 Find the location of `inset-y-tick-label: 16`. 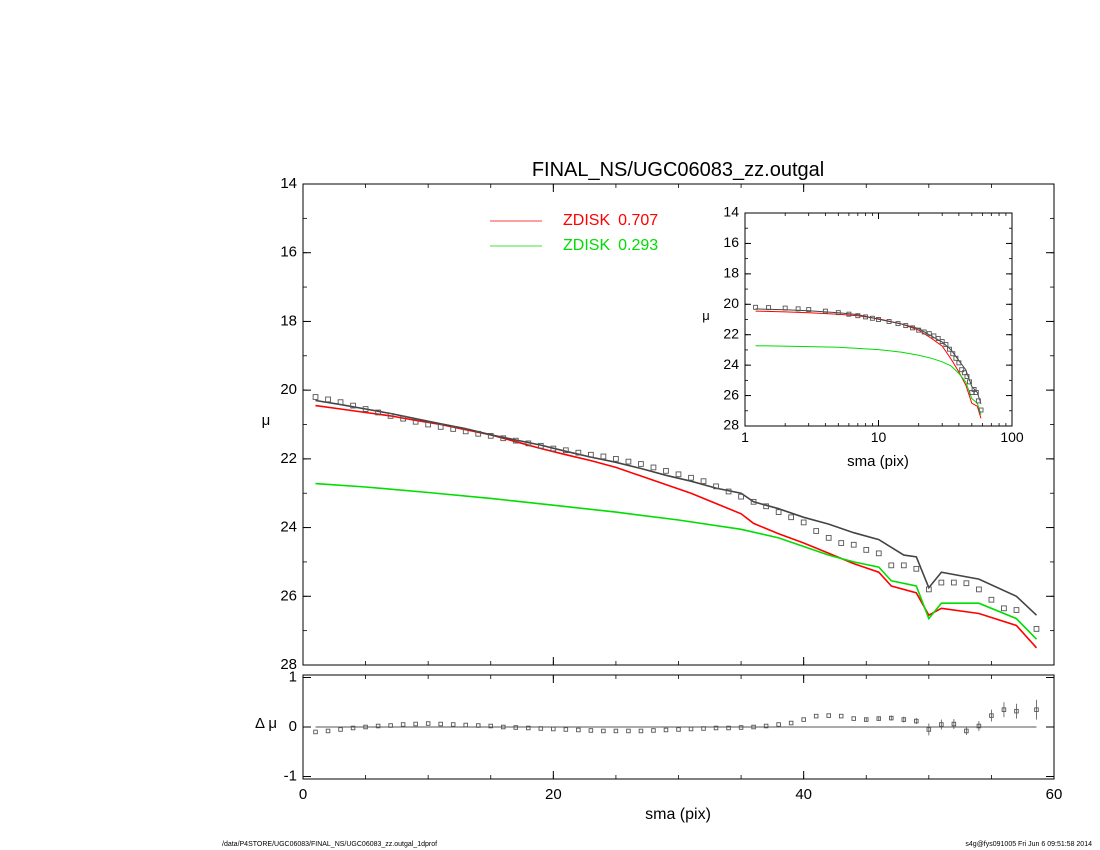

inset-y-tick-label: 16 is located at coordinates (731, 242).